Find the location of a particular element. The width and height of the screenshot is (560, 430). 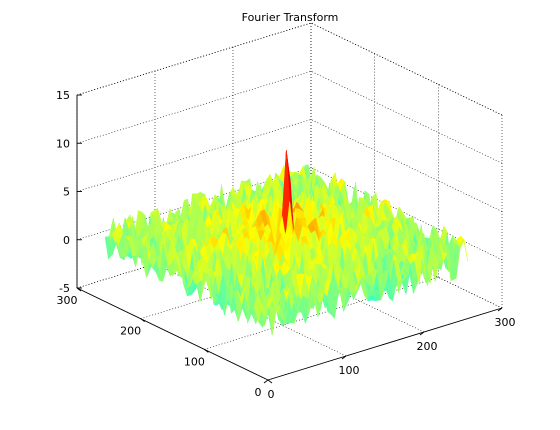

y-tick-label: 100 is located at coordinates (194, 361).